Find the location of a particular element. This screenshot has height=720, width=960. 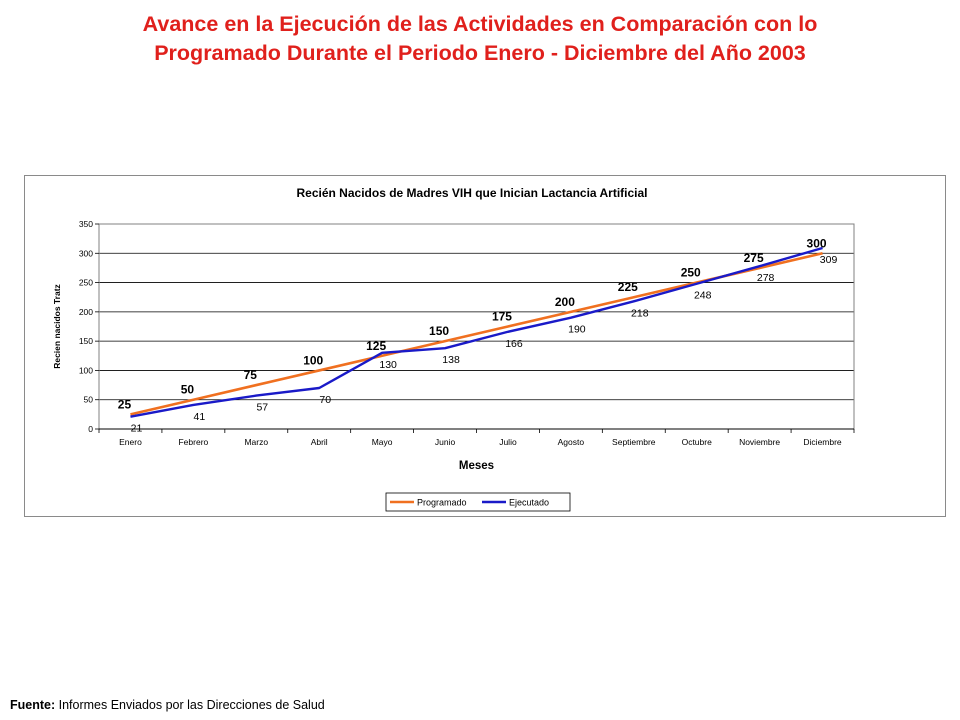

data-label-programado: 200 is located at coordinates (565, 302).